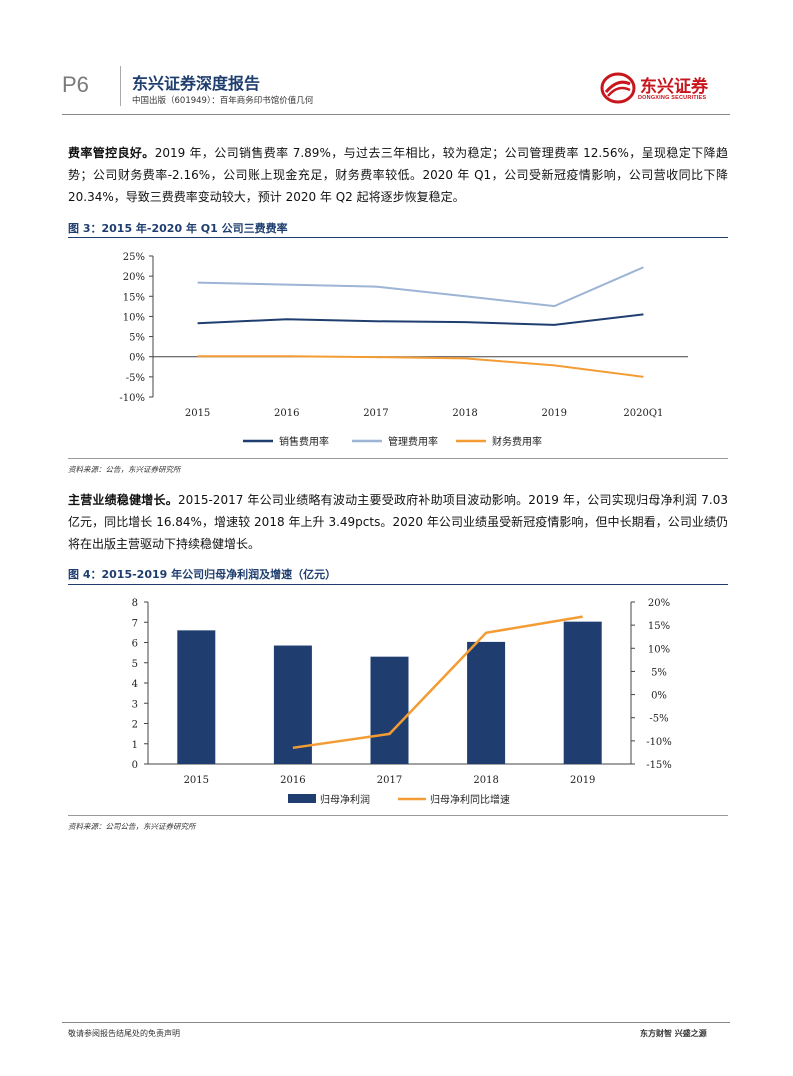 This screenshot has width=793, height=1076. What do you see at coordinates (196, 83) in the screenshot?
I see `report-title: 东兴证券深度报告` at bounding box center [196, 83].